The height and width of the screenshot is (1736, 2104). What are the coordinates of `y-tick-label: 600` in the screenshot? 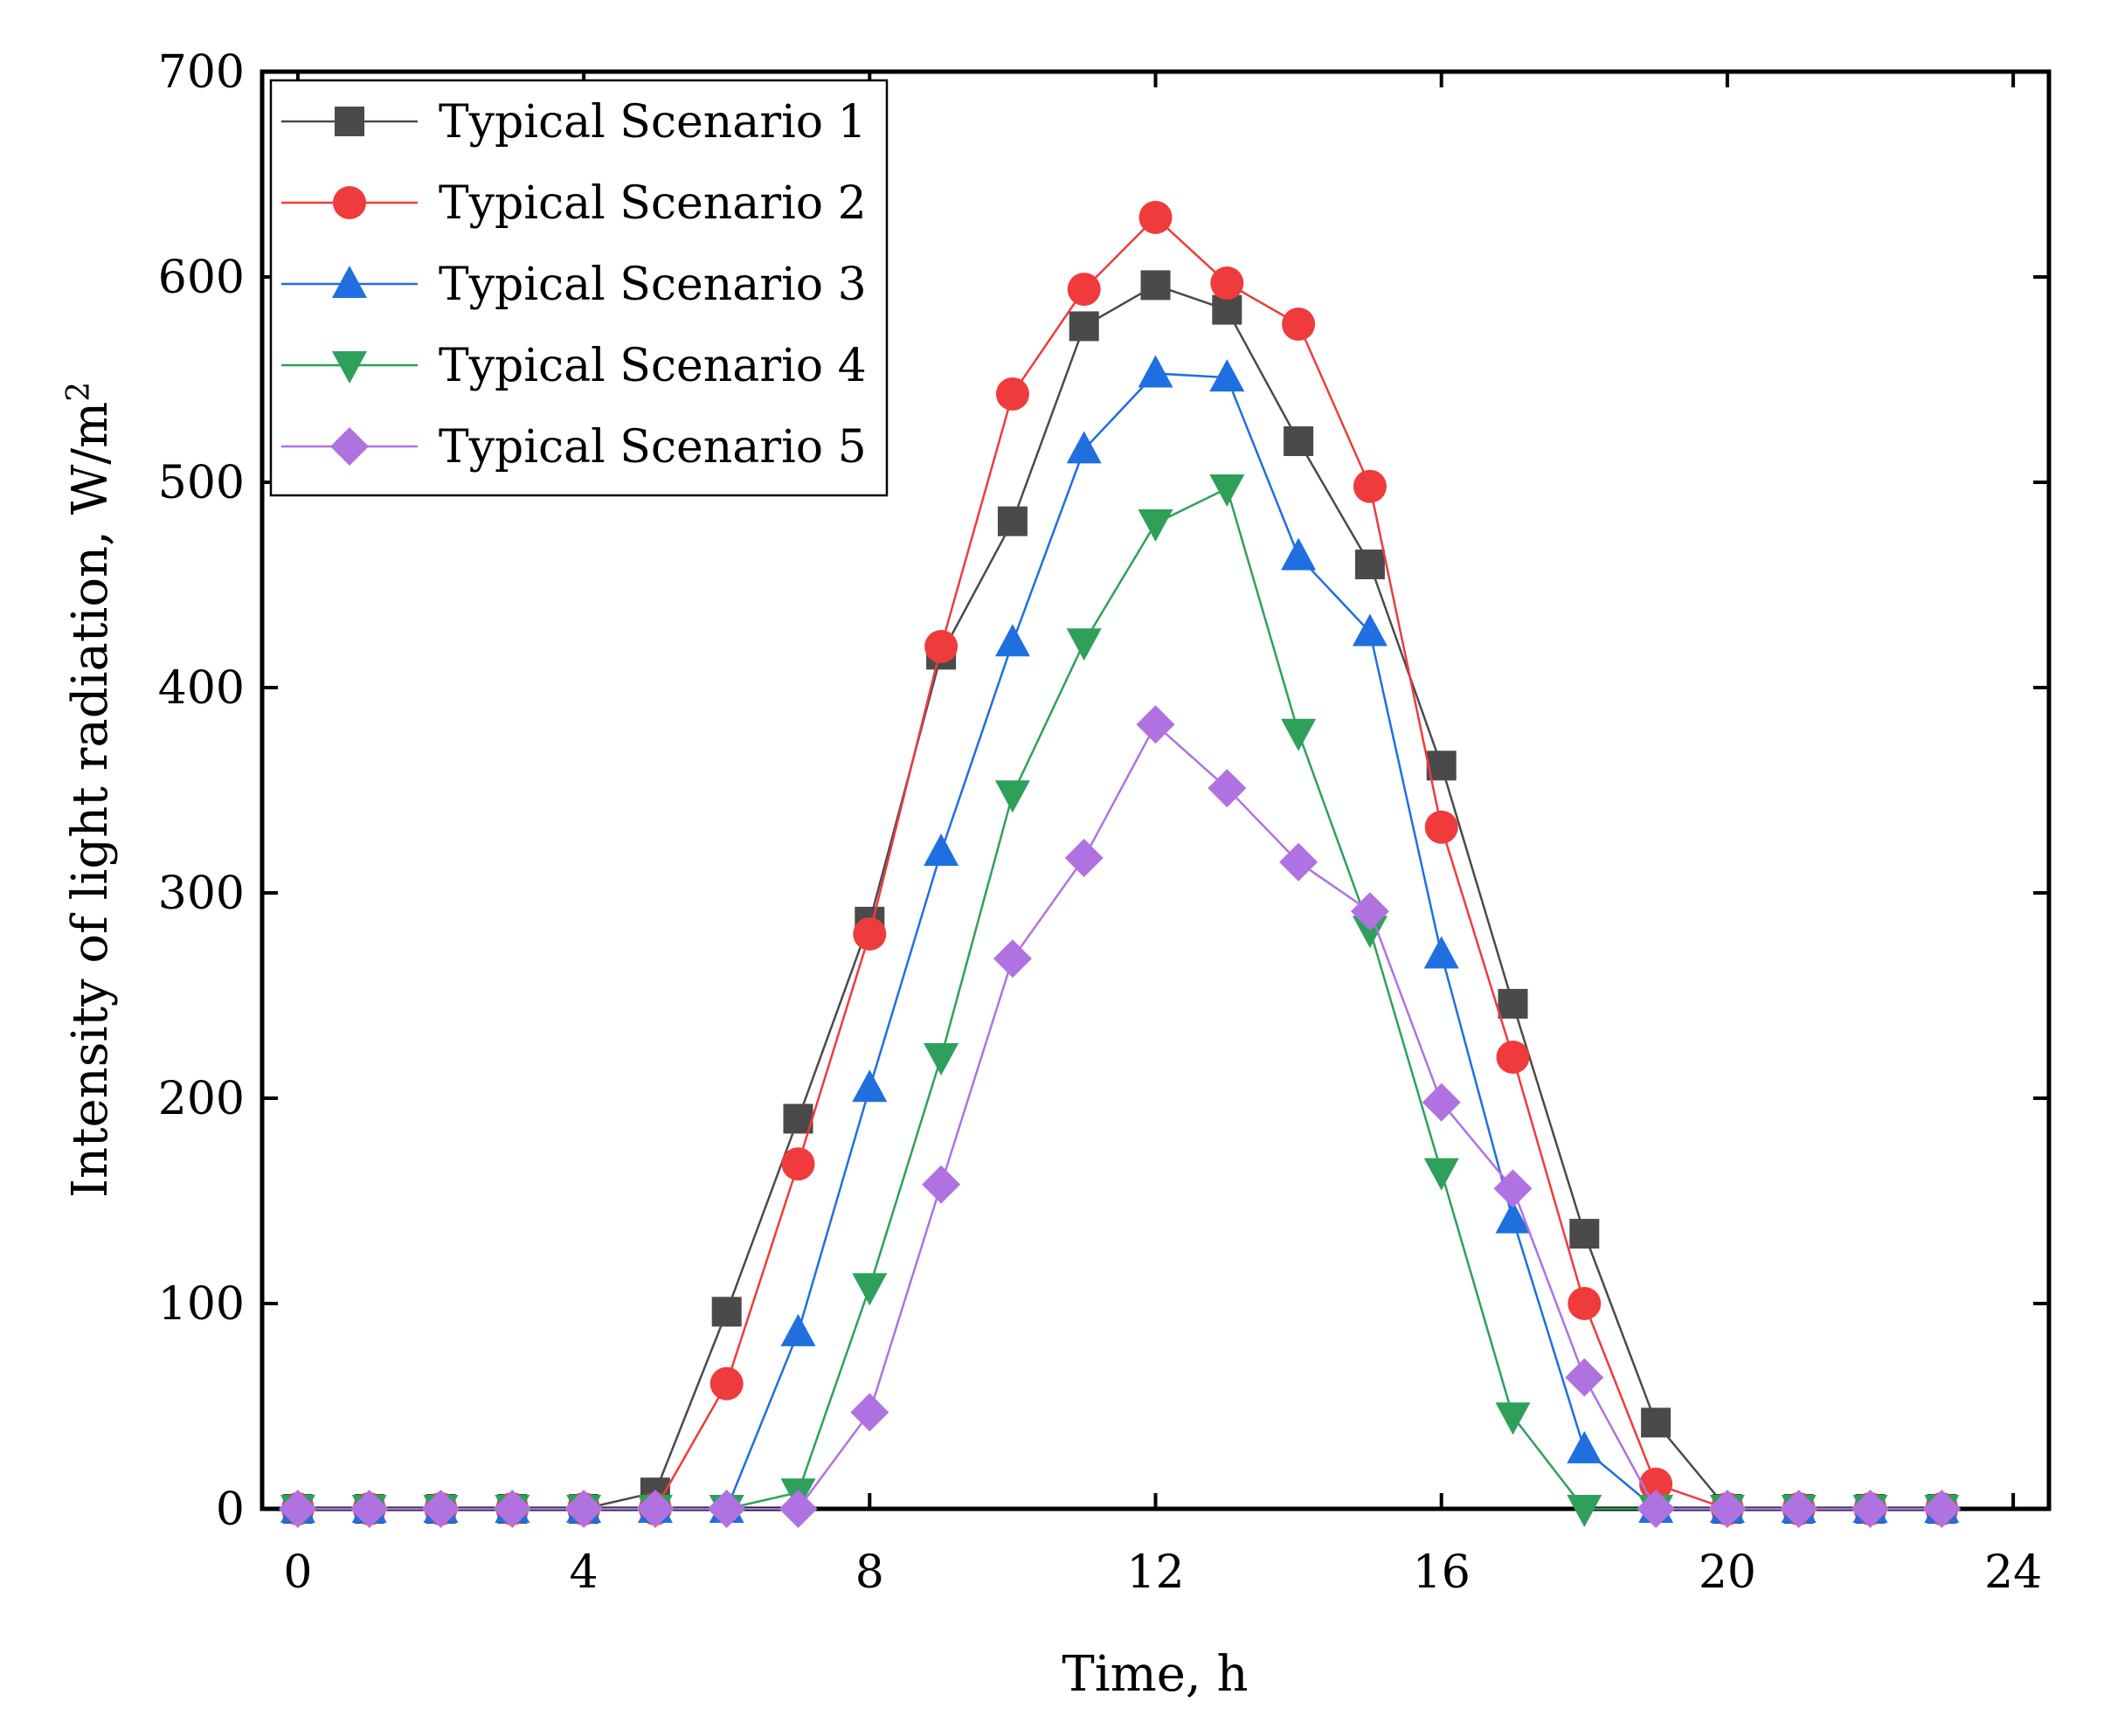 It's located at (201, 278).